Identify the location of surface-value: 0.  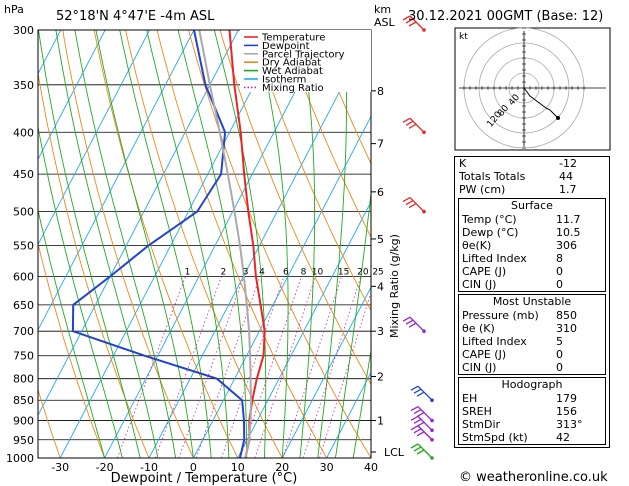
(559, 284).